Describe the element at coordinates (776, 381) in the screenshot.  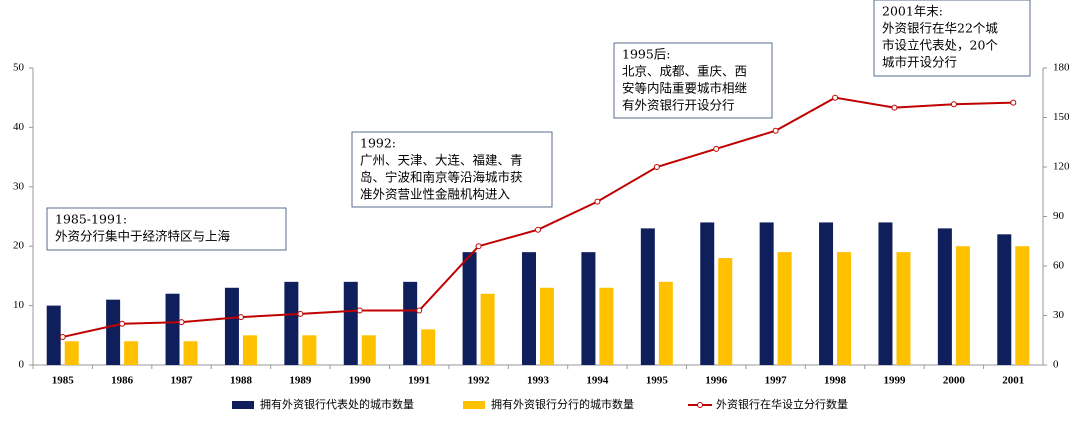
I see `x-tick-label: 1997` at that location.